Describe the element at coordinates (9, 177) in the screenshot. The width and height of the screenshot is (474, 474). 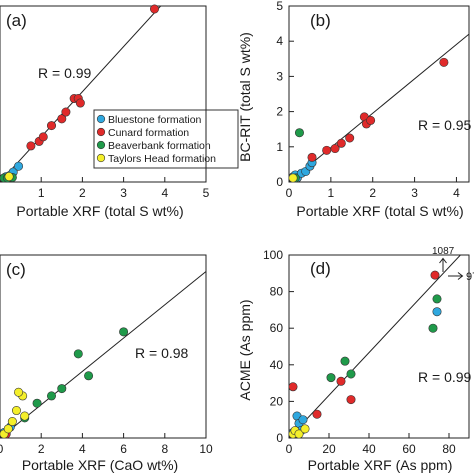
I see `panel-a-point-taylors-head-formation` at that location.